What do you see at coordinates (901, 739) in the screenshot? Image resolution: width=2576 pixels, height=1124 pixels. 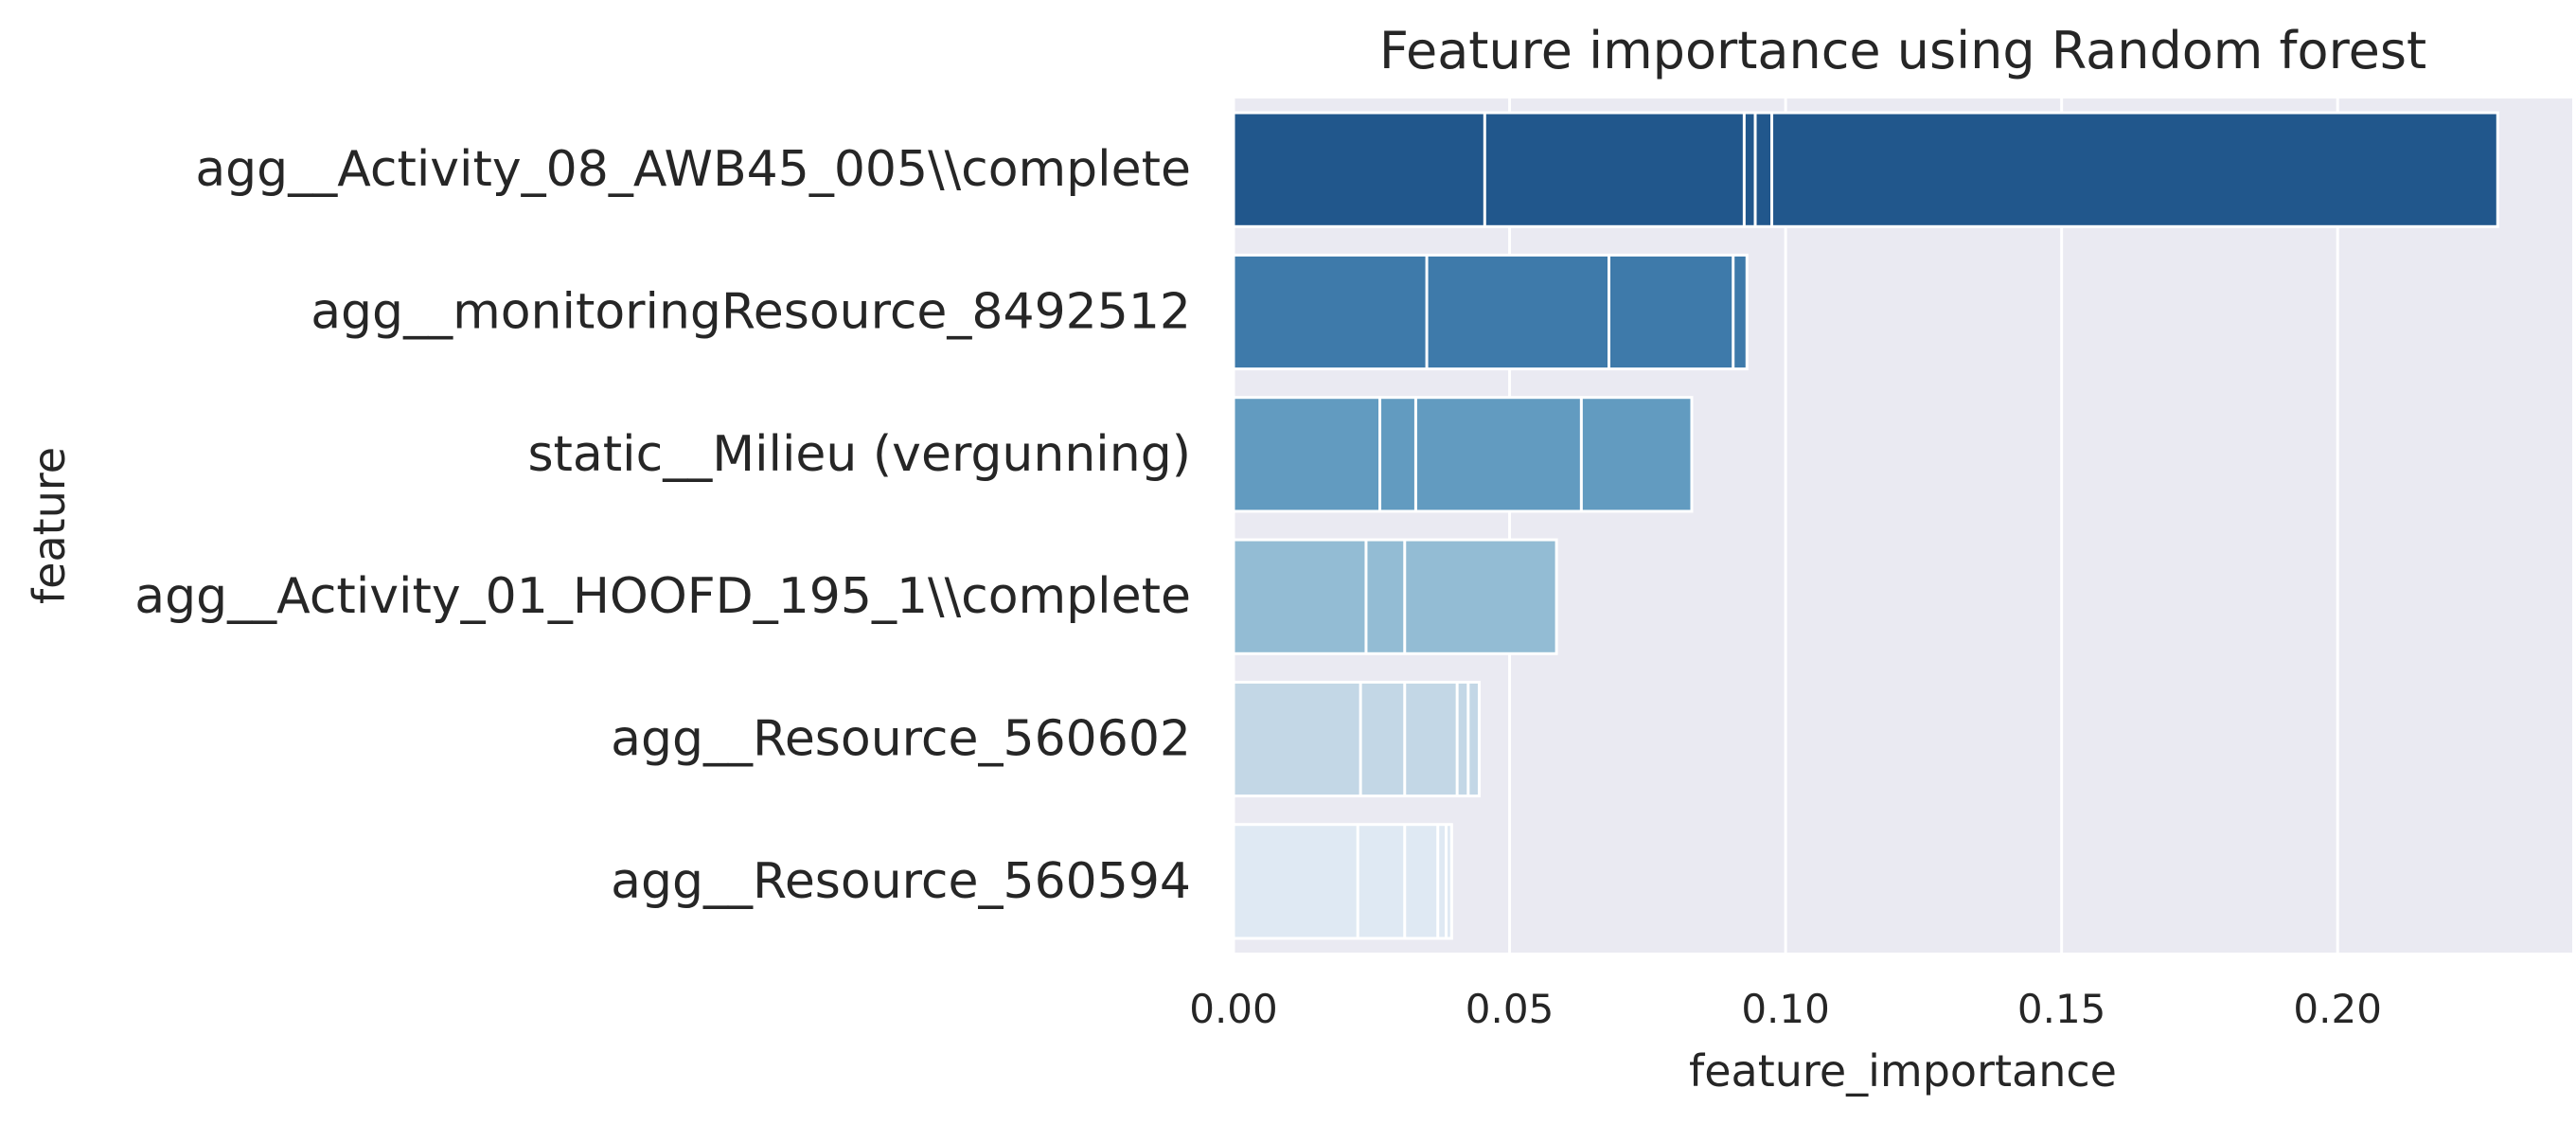 I see `category-label: agg__Resource_560602` at bounding box center [901, 739].